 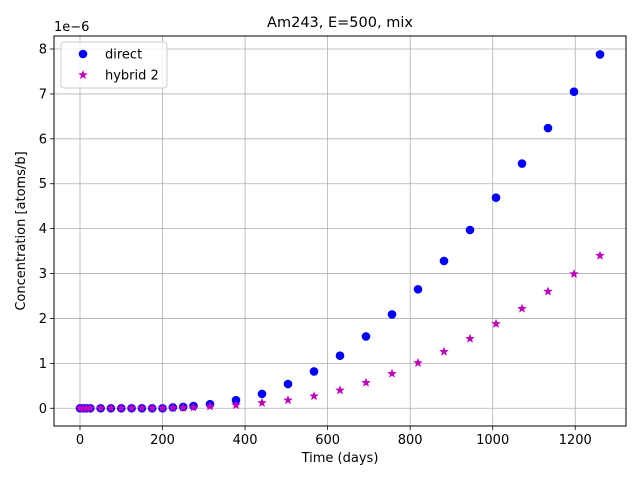 I want to click on x-tick-label: 600, so click(x=327, y=440).